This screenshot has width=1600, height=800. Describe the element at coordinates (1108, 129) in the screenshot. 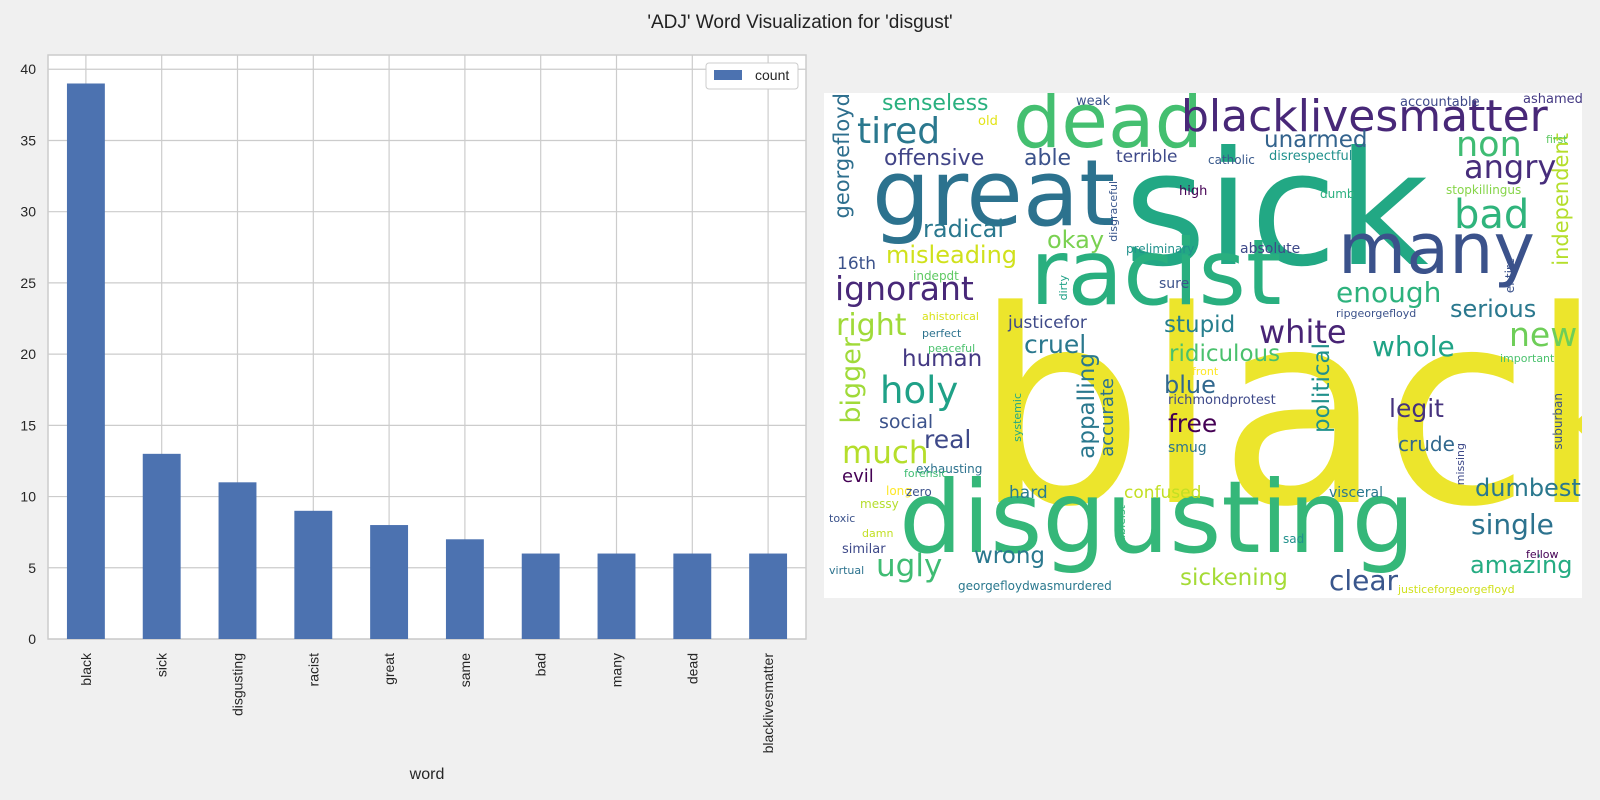

I see `cloud-word-dead: dead` at that location.